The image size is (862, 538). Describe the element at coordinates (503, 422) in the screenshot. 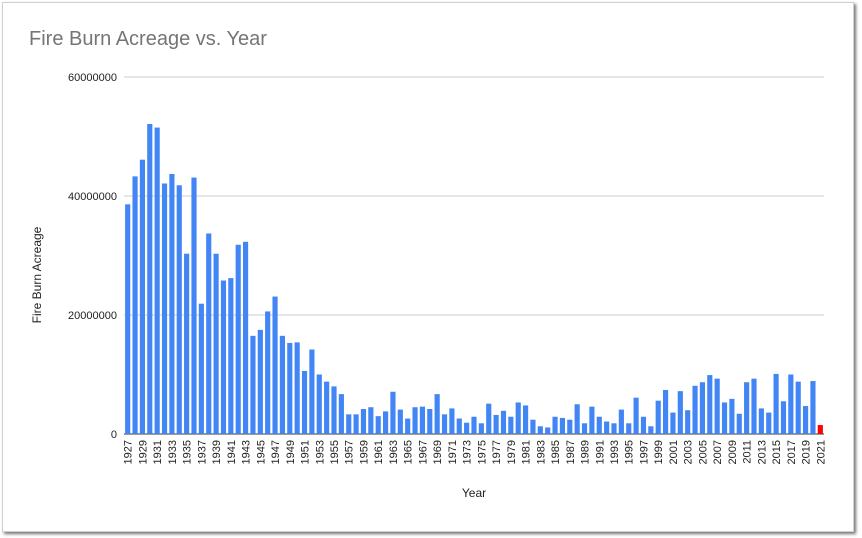

I see `bar-1978` at that location.